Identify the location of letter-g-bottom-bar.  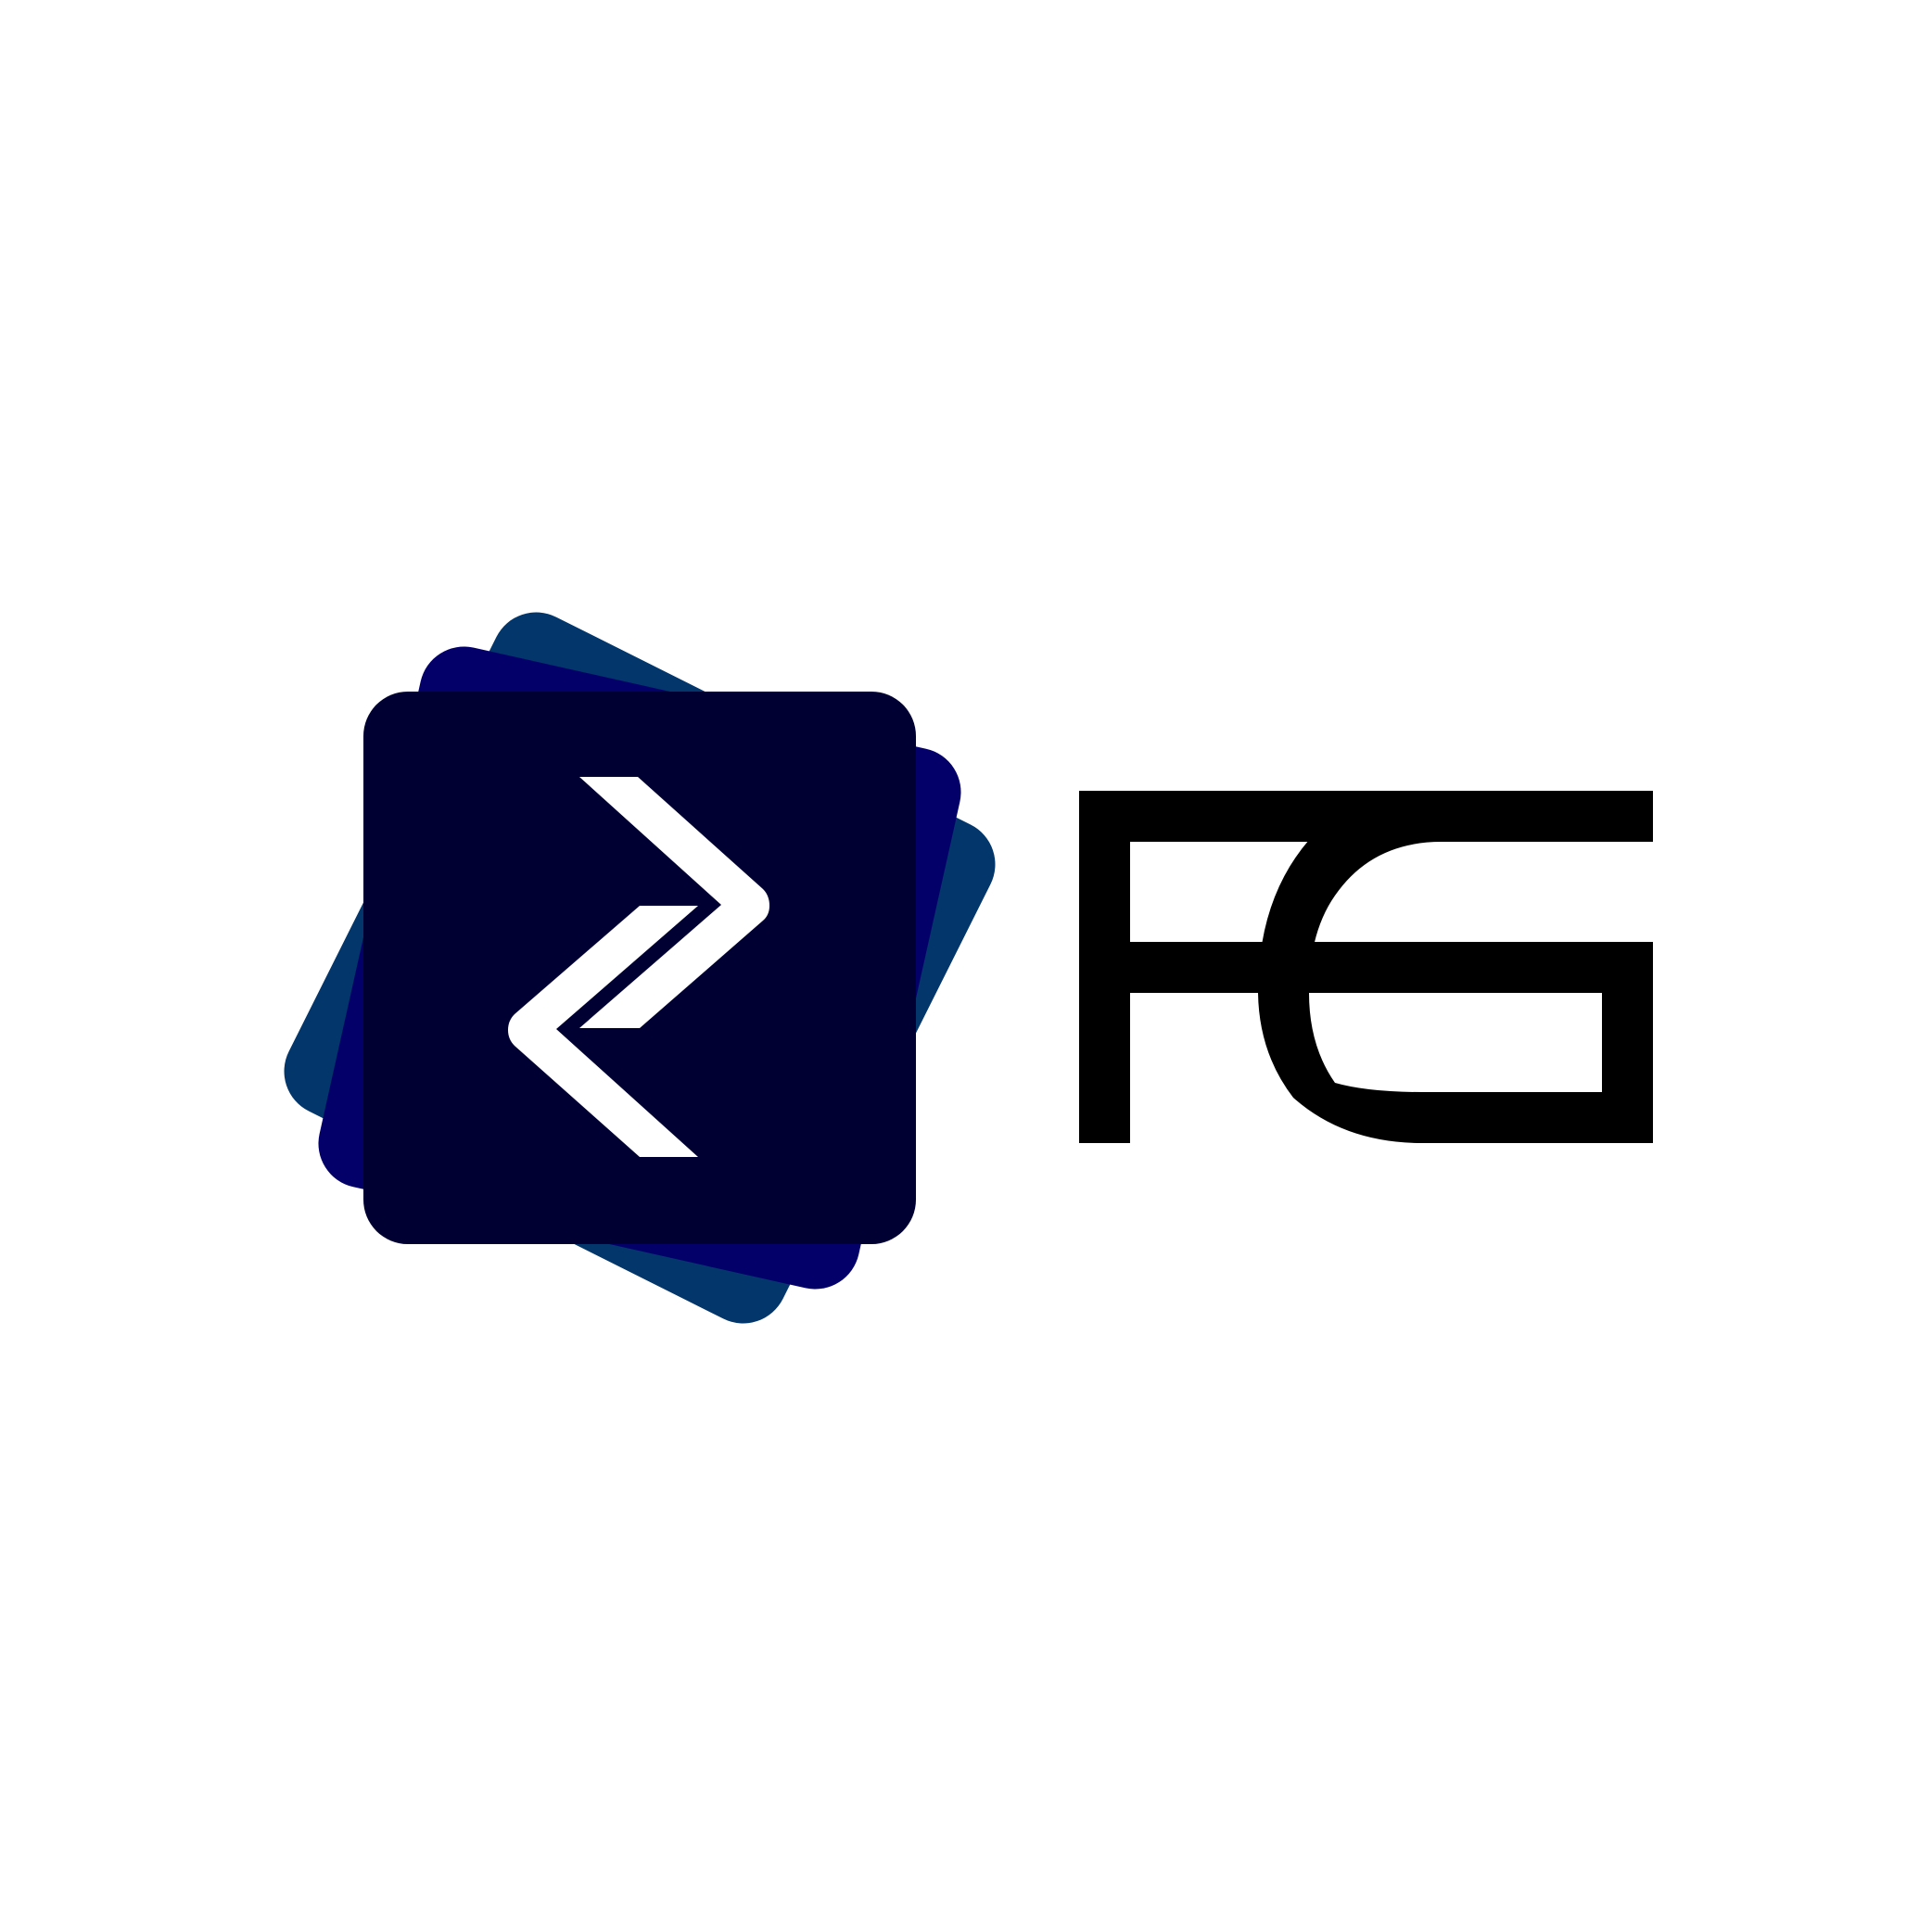
(1537, 1117).